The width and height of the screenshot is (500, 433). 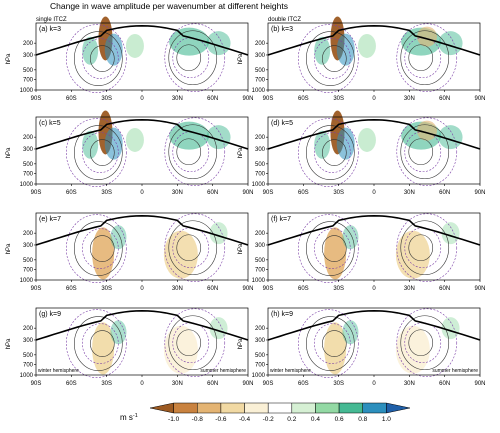 I want to click on colorbar-tick-label: 1.0, so click(x=386, y=419).